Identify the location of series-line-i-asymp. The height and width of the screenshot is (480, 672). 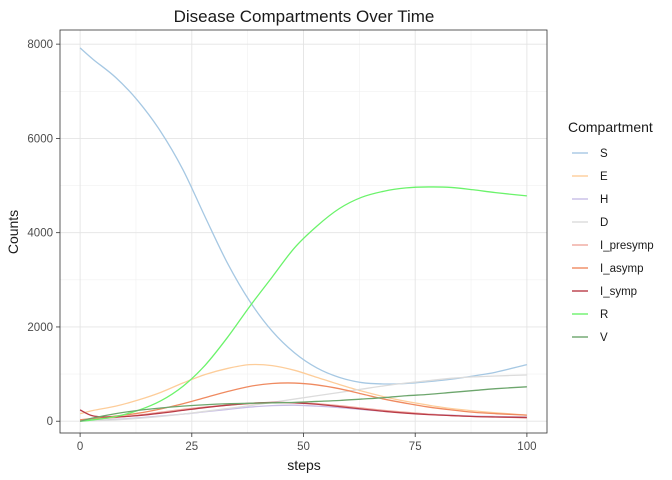
(303, 401).